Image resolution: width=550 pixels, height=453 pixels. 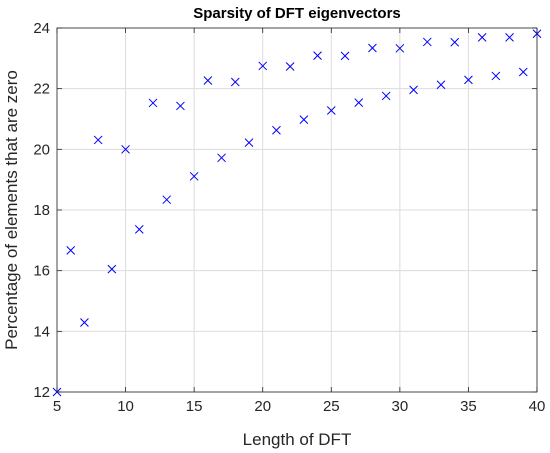 What do you see at coordinates (262, 406) in the screenshot?
I see `x-tick-label: 20` at bounding box center [262, 406].